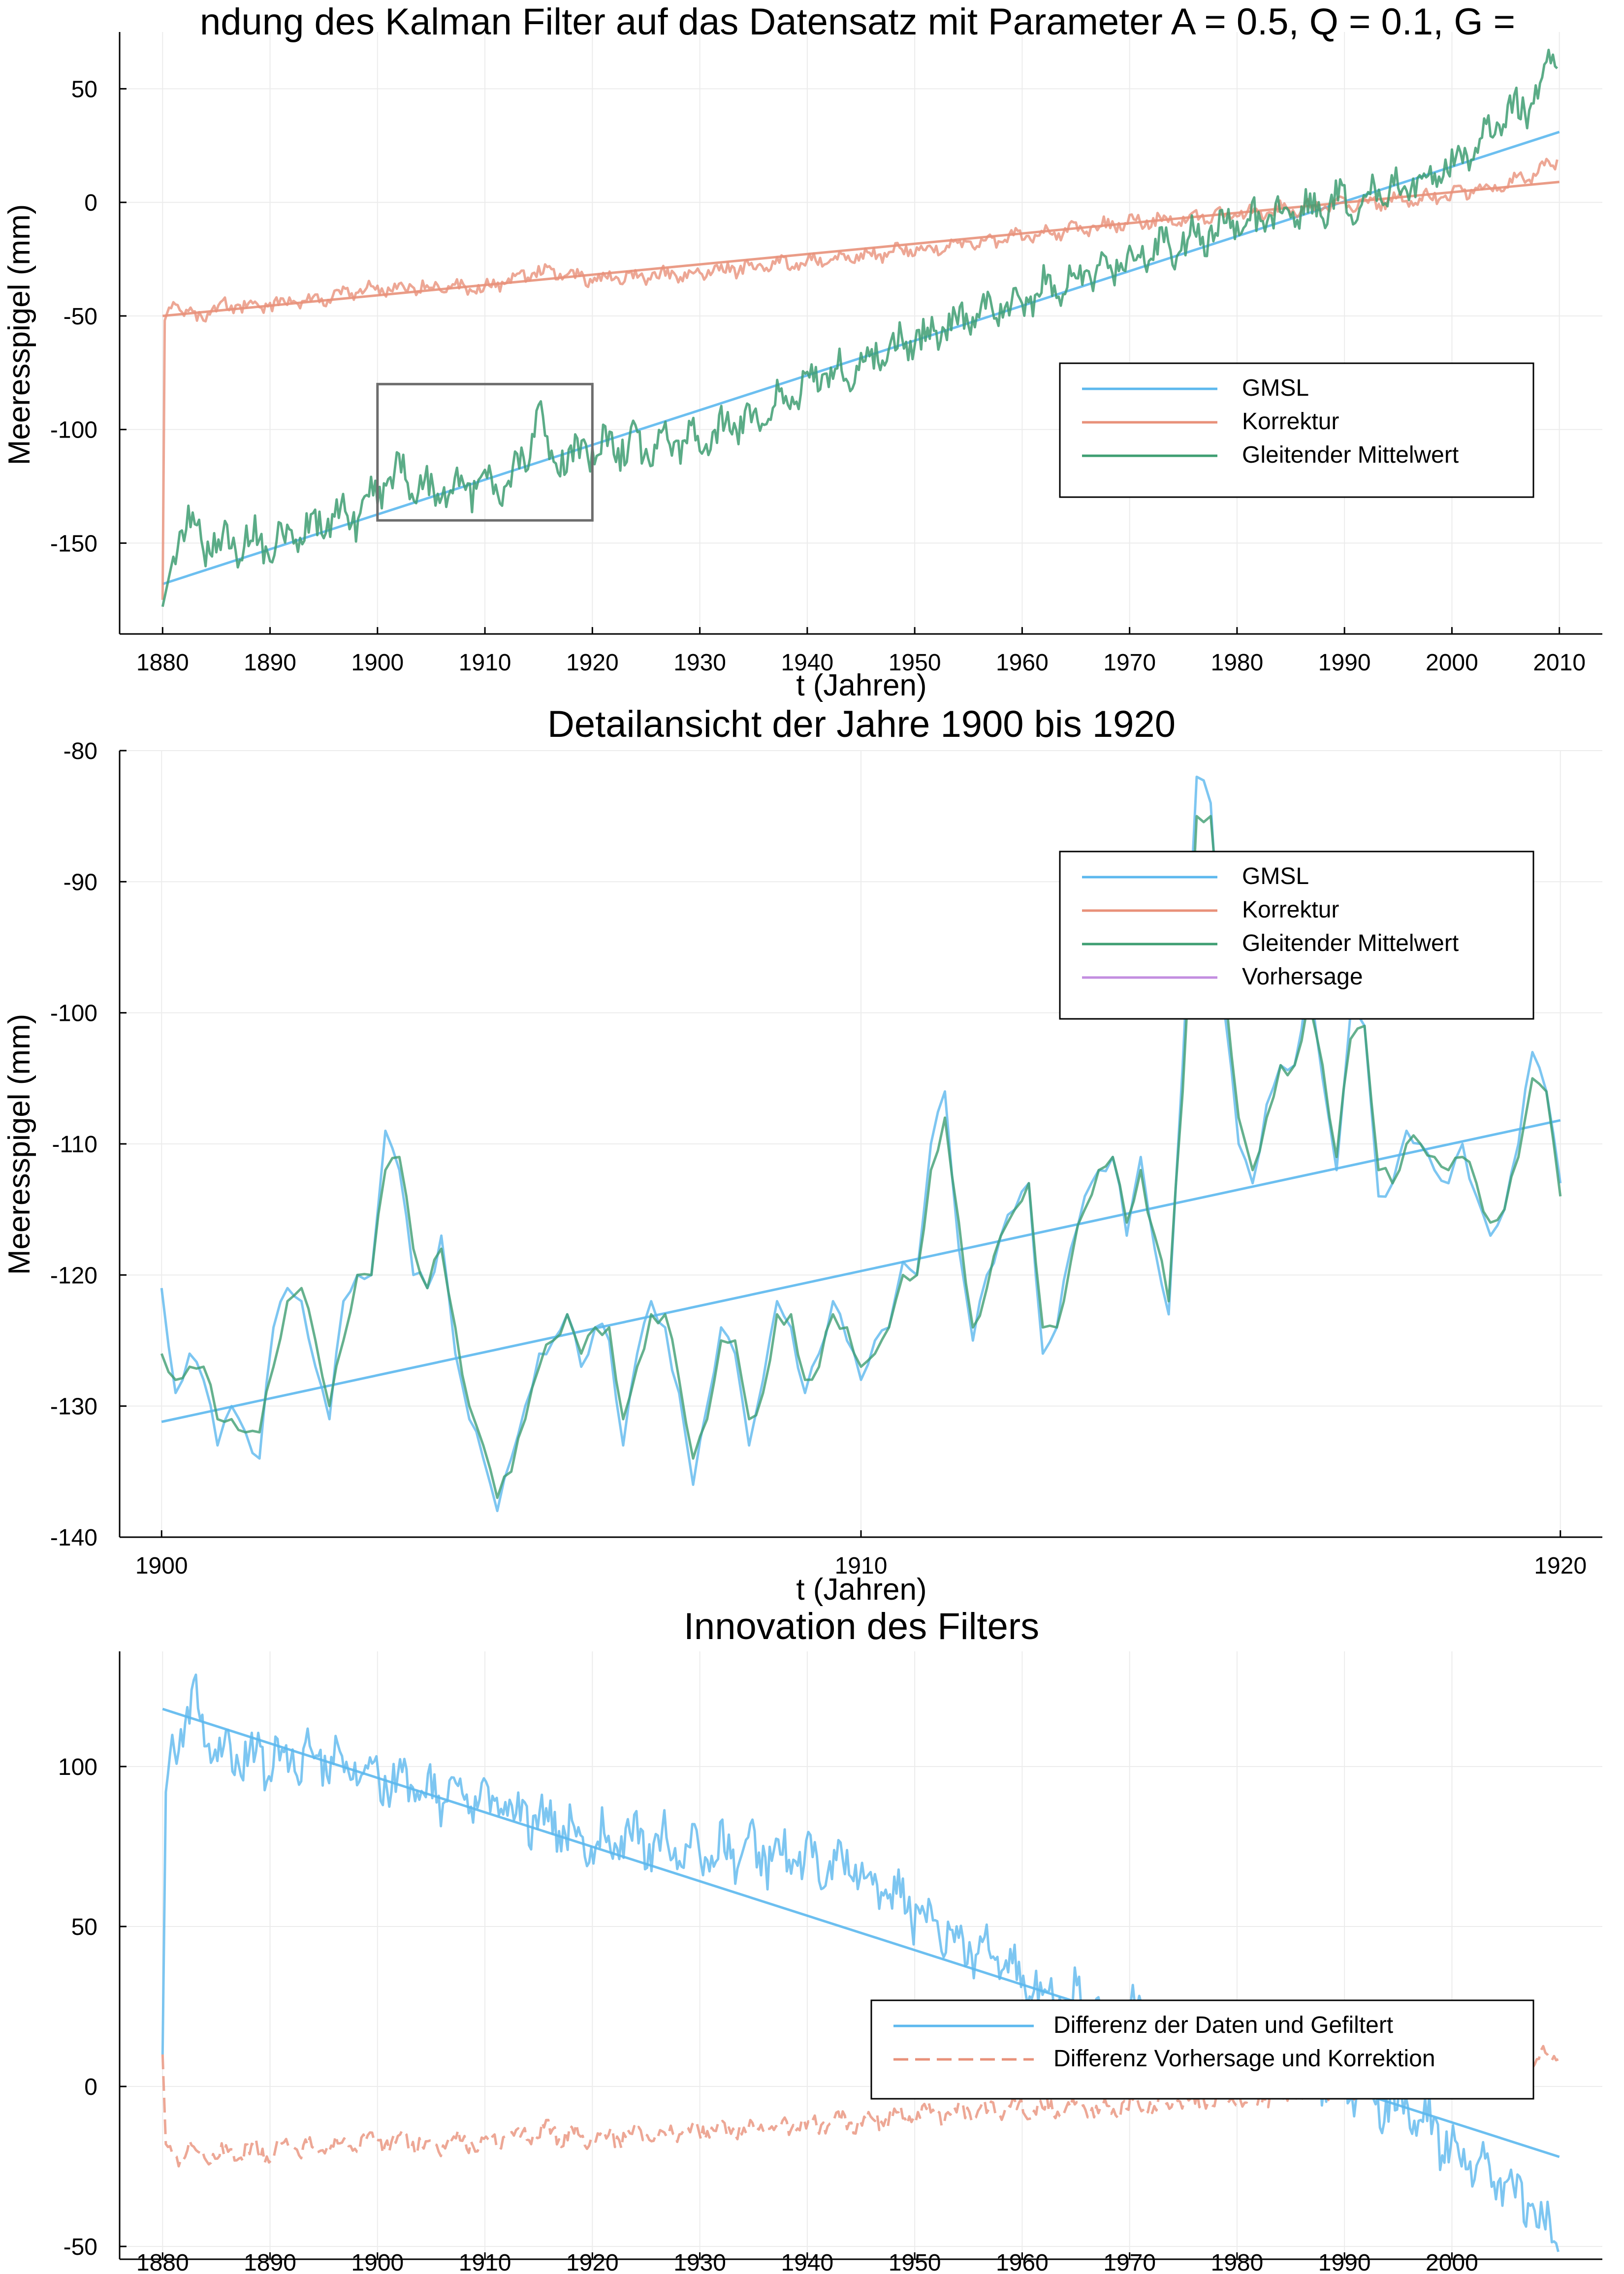 The width and height of the screenshot is (1624, 2274). I want to click on detail-range-box, so click(485, 452).